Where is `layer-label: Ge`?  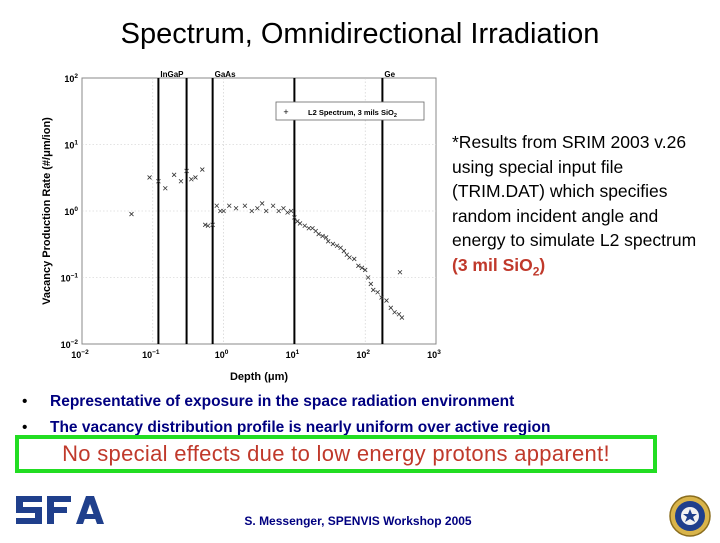 layer-label: Ge is located at coordinates (389, 74).